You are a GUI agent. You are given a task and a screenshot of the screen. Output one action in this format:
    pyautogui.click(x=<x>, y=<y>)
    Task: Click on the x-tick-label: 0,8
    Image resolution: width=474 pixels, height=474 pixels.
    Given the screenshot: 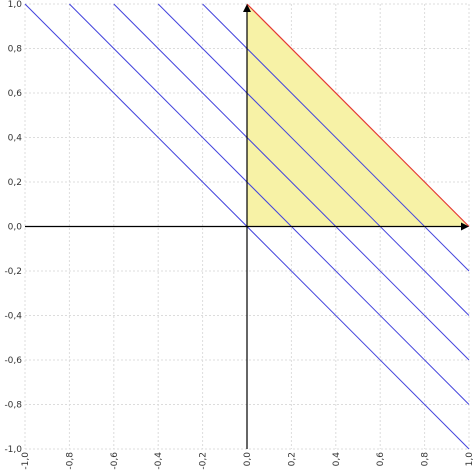 What is the action you would take?
    pyautogui.click(x=426, y=459)
    